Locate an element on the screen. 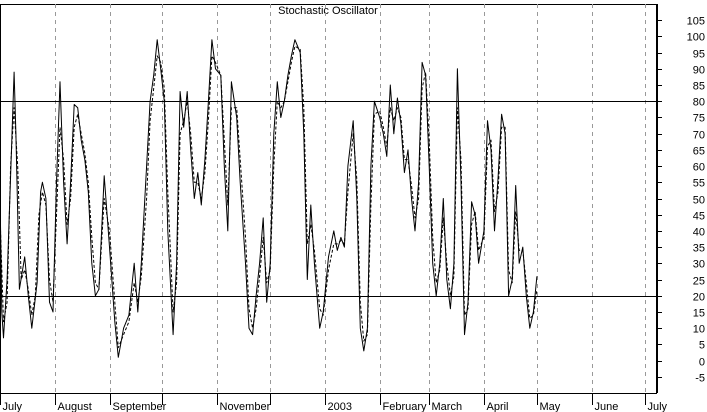 The height and width of the screenshot is (412, 707). y-tick-label: -5 is located at coordinates (700, 379).